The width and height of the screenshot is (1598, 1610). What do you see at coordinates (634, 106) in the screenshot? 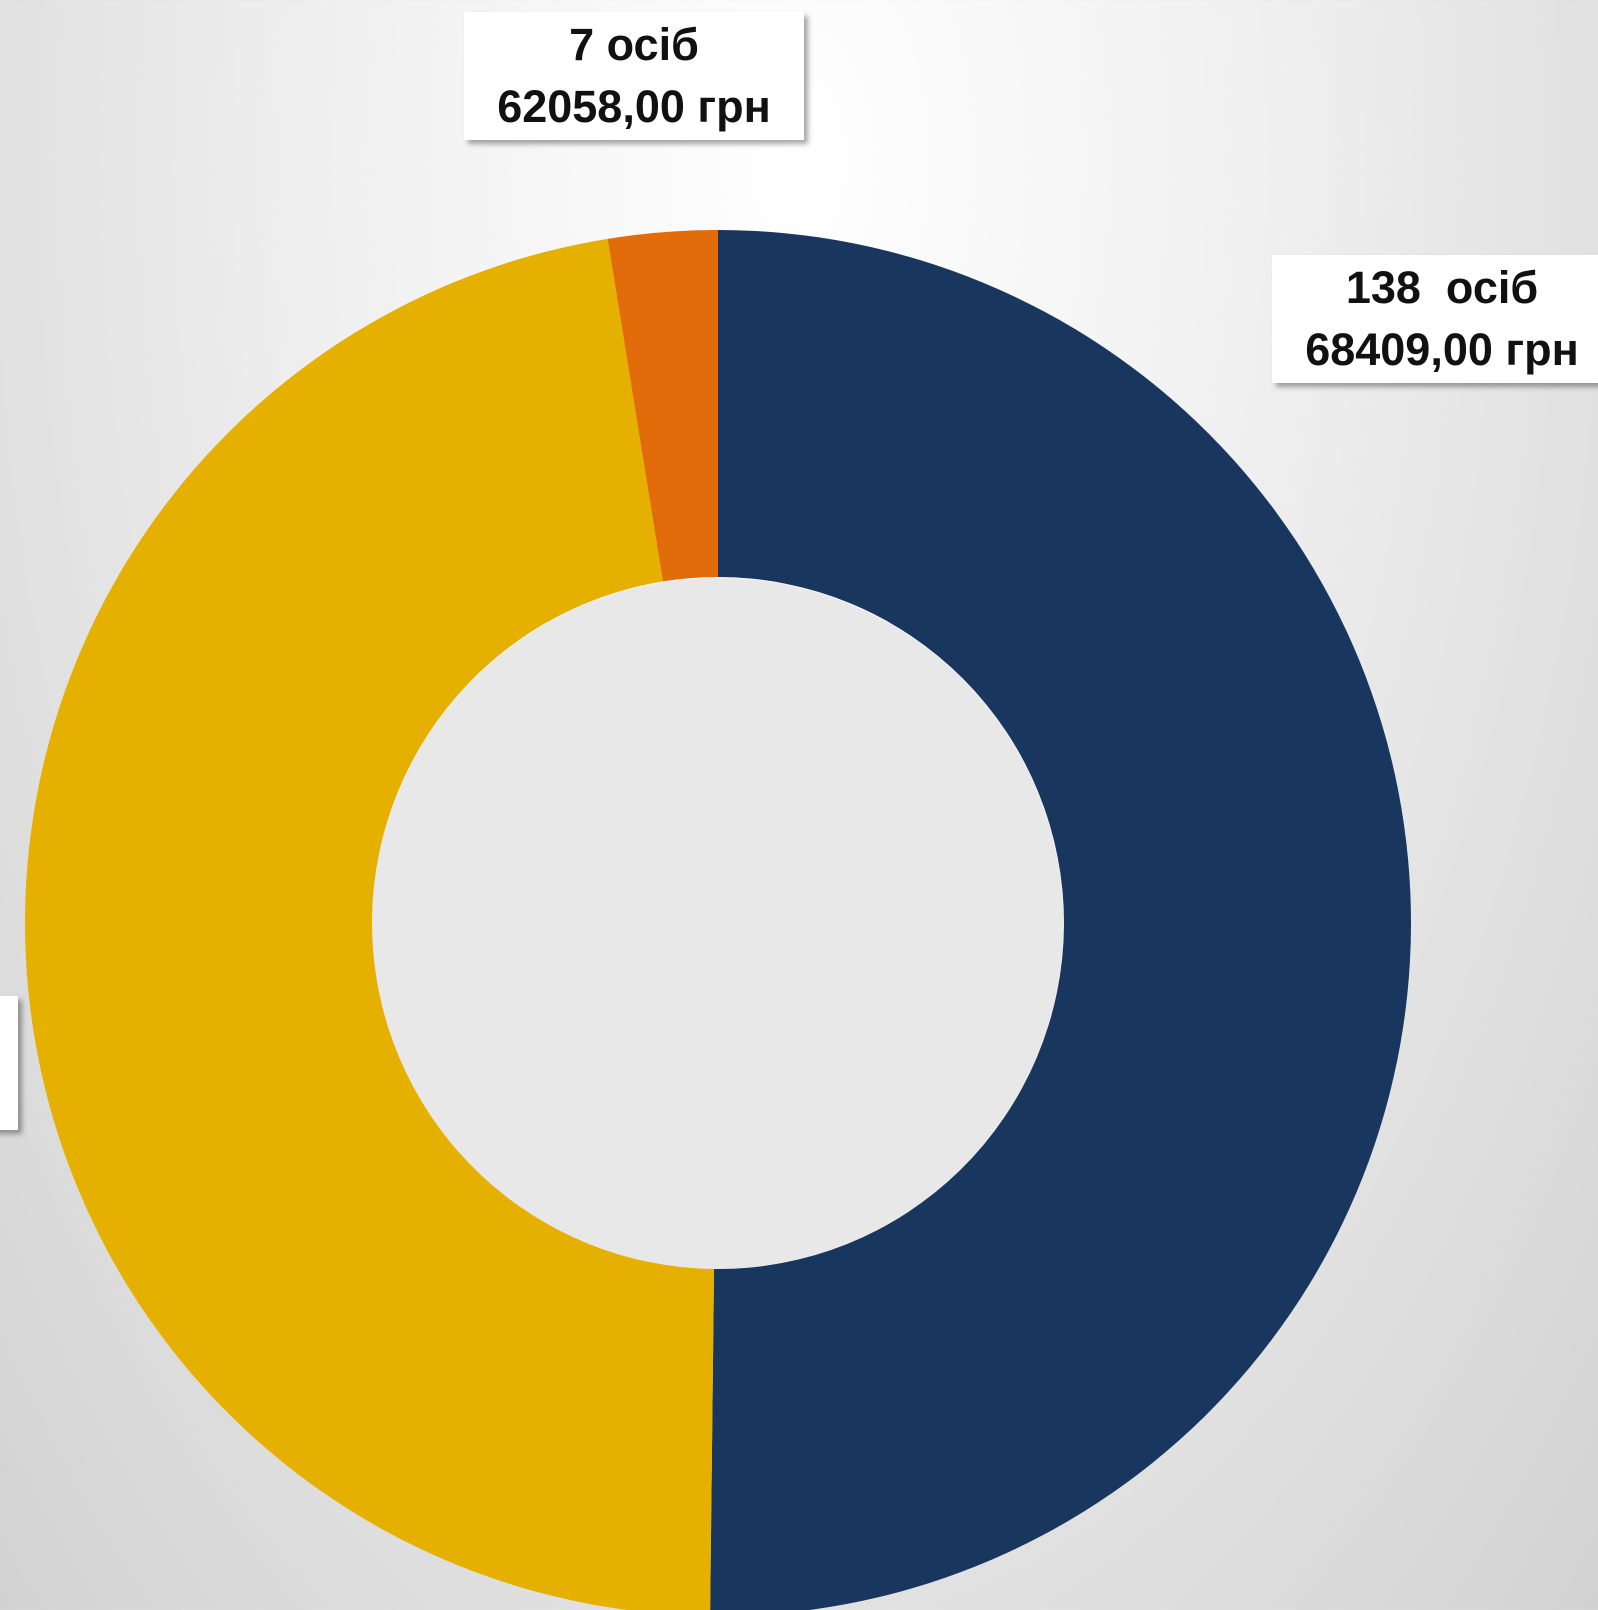
I see `data-label-line: 62058,00 грн` at bounding box center [634, 106].